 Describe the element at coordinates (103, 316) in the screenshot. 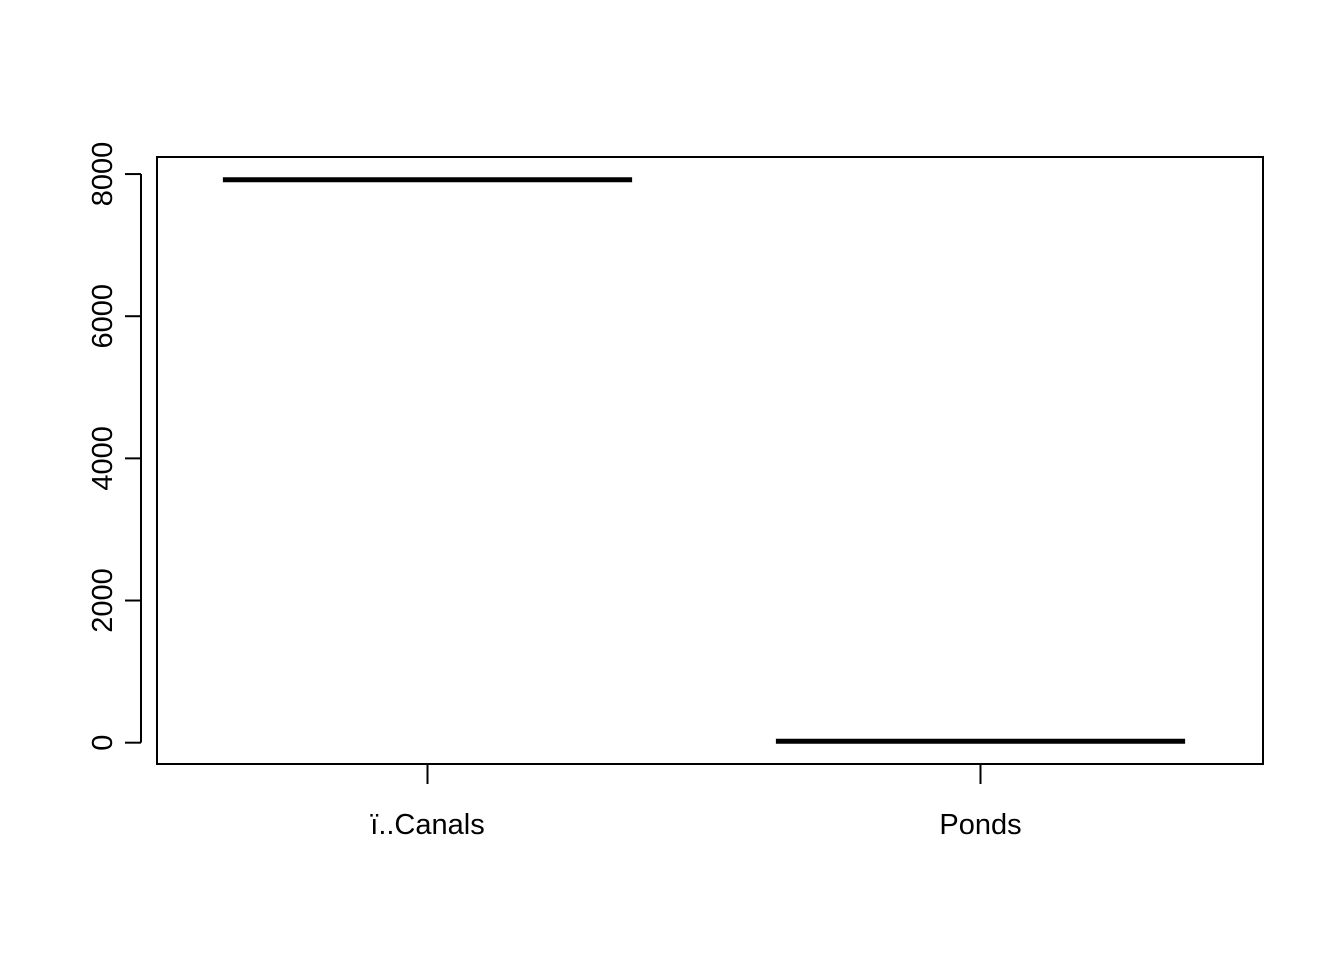

I see `y-tick-label: 6000` at that location.